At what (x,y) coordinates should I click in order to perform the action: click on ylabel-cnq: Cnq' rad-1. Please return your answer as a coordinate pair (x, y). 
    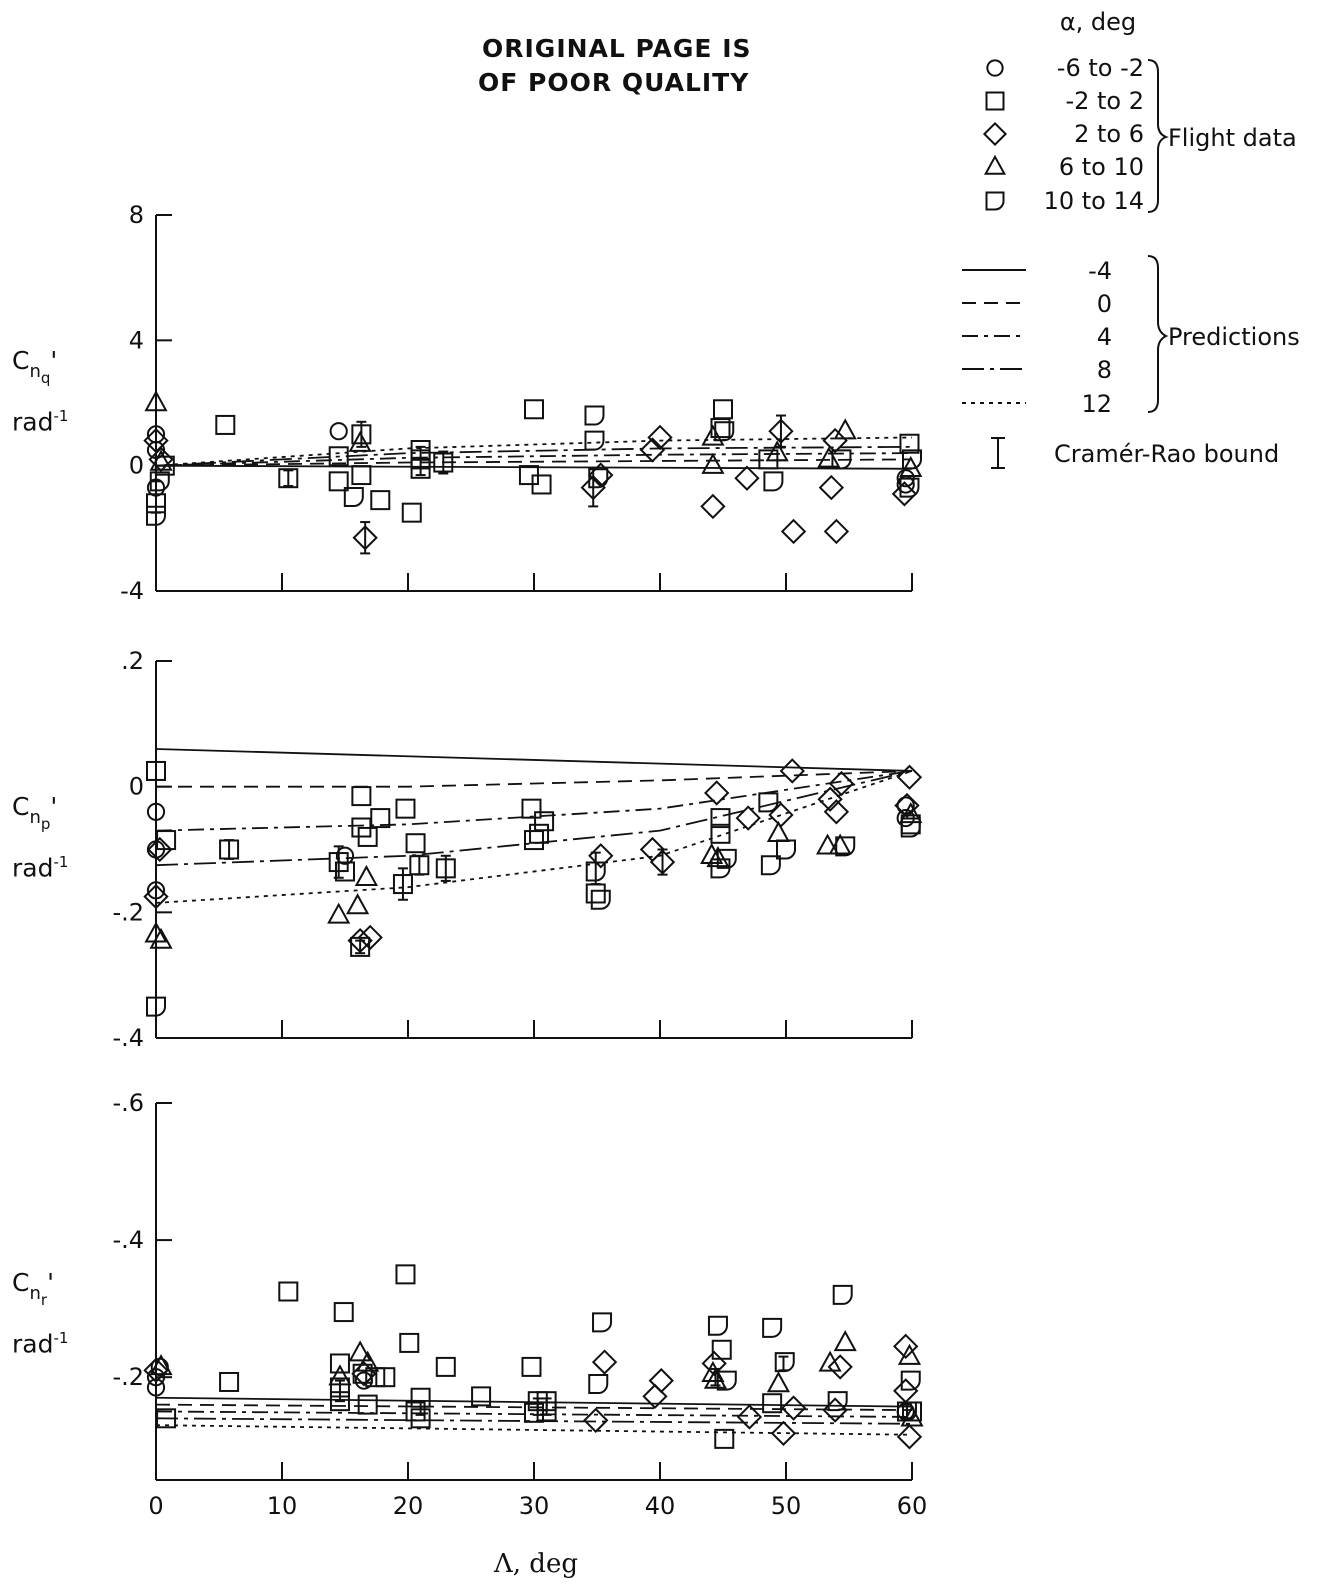
    Looking at the image, I should click on (40, 391).